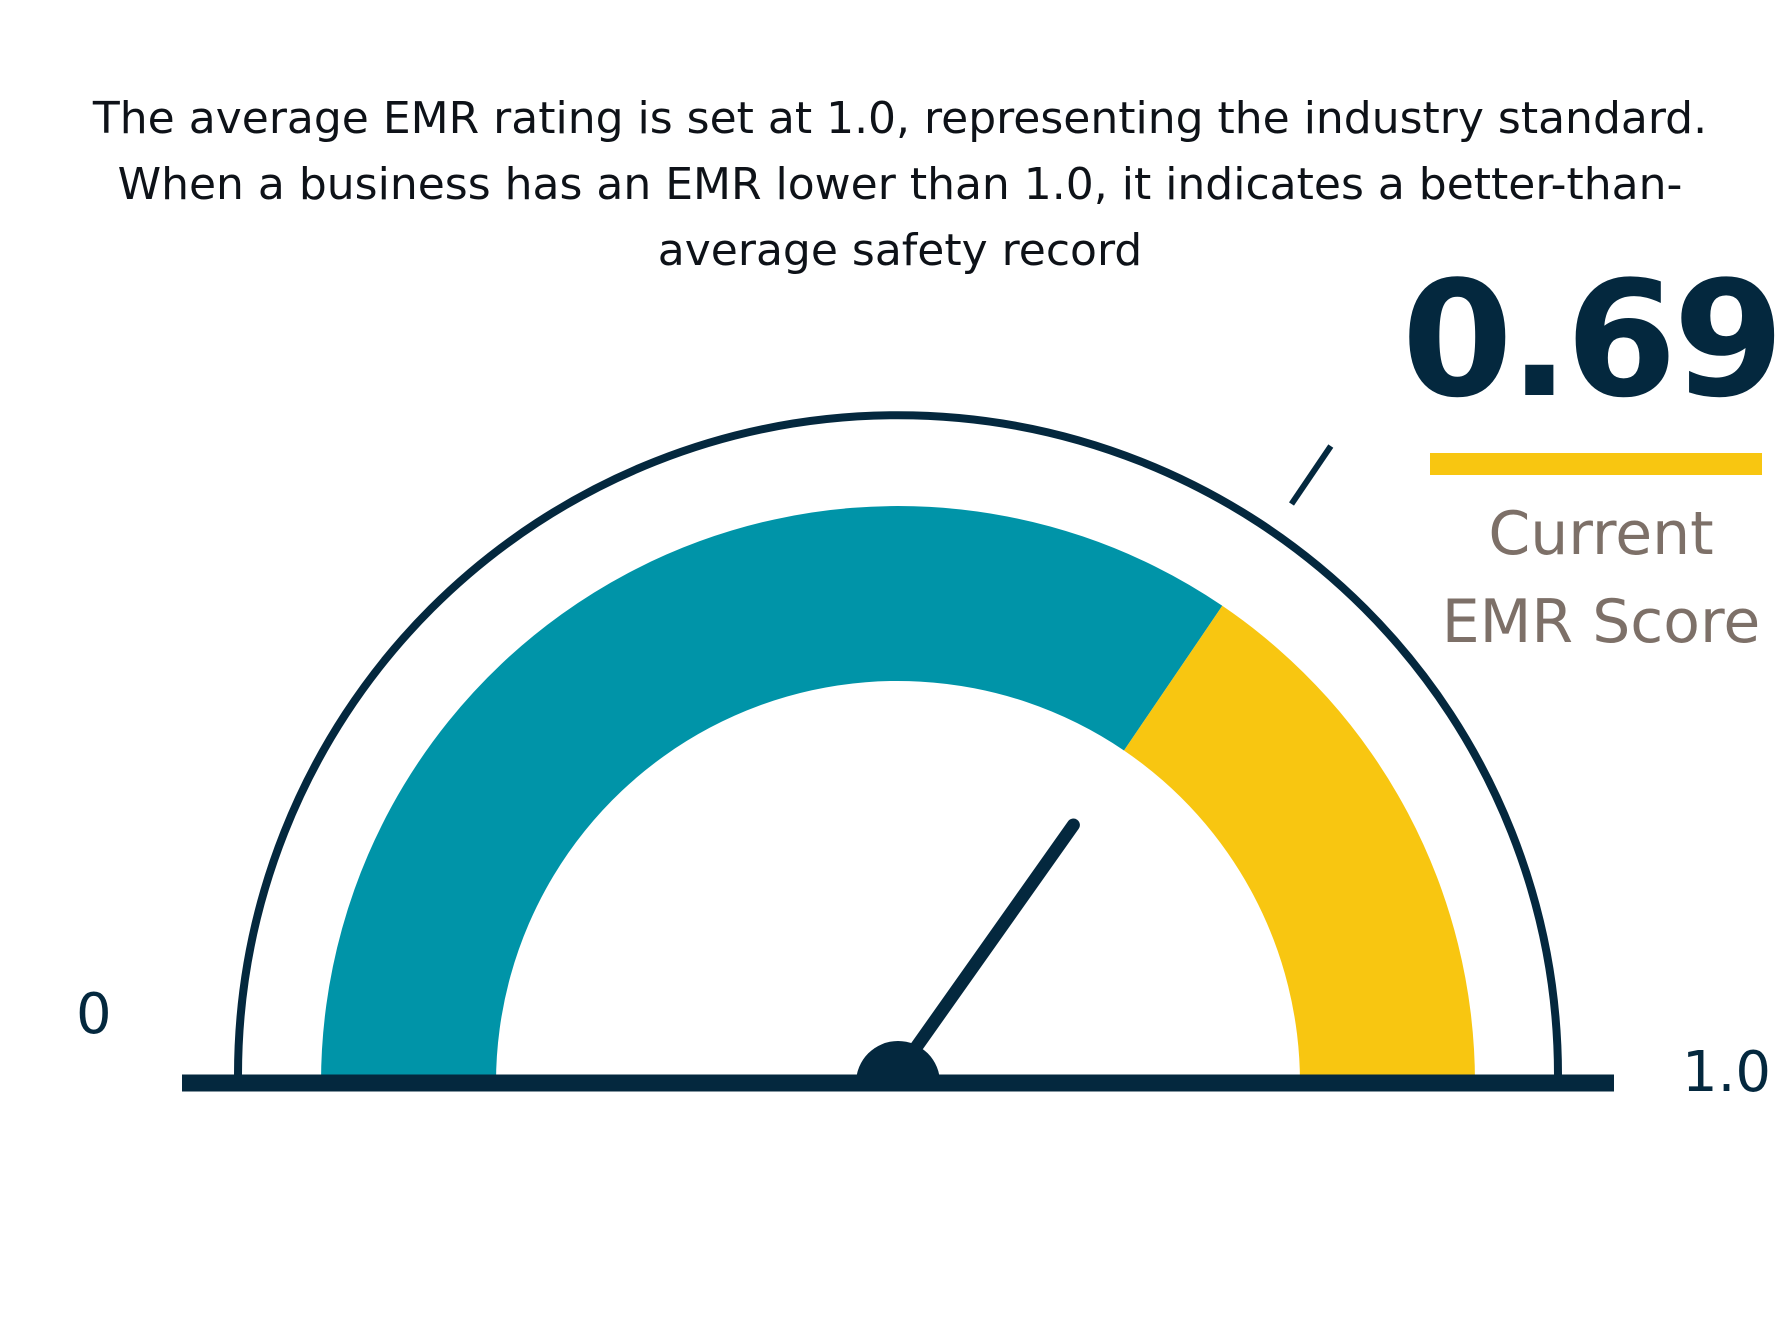 This screenshot has height=1344, width=1792. I want to click on current-emr-score-value: 0.69, so click(1593, 339).